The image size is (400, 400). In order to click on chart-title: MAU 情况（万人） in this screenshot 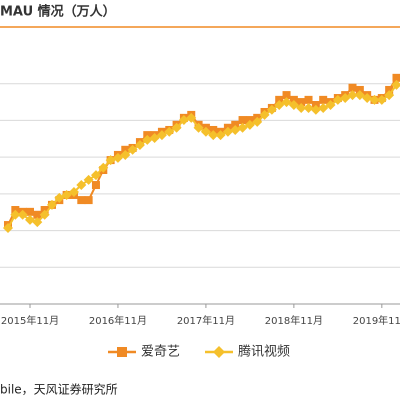, I will do `click(58, 12)`.